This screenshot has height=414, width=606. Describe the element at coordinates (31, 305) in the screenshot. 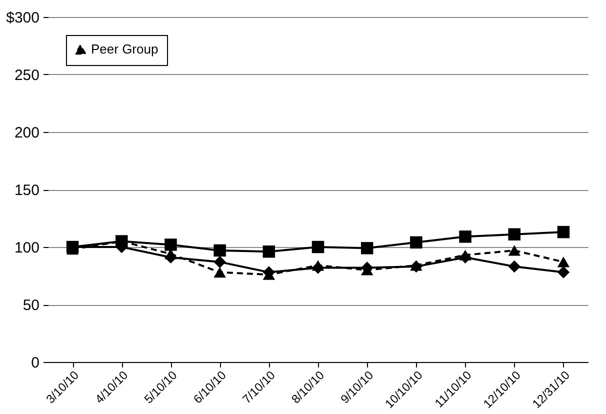

I see `y-tick-label: 50` at that location.